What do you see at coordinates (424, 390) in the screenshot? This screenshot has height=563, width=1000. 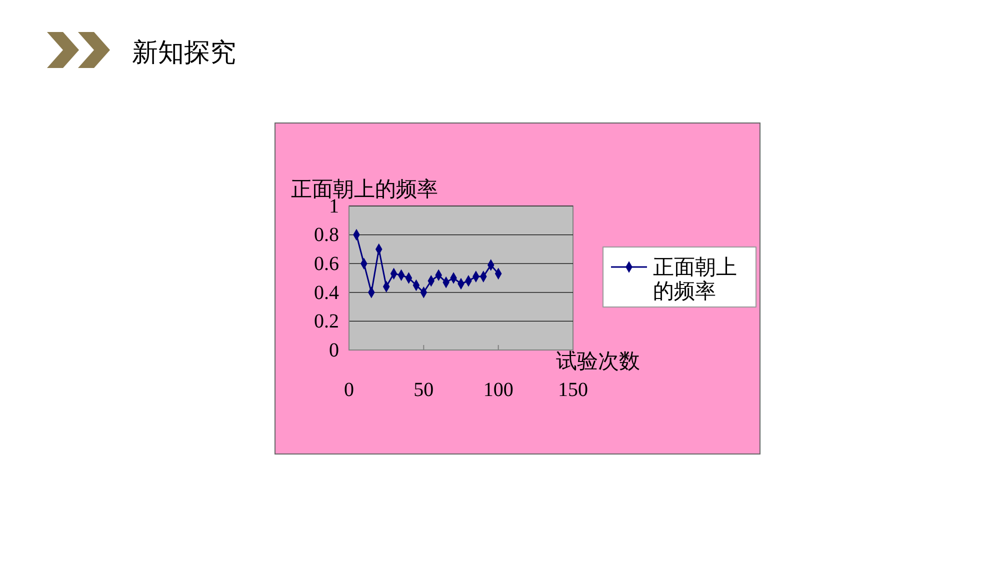 I see `x-tick-label: 50` at bounding box center [424, 390].